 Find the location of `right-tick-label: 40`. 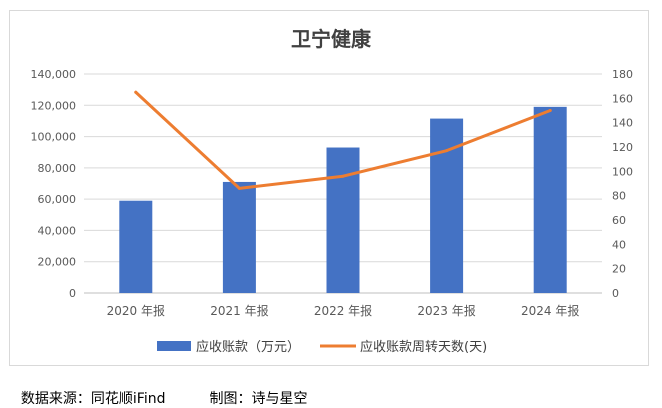

right-tick-label: 40 is located at coordinates (619, 244).